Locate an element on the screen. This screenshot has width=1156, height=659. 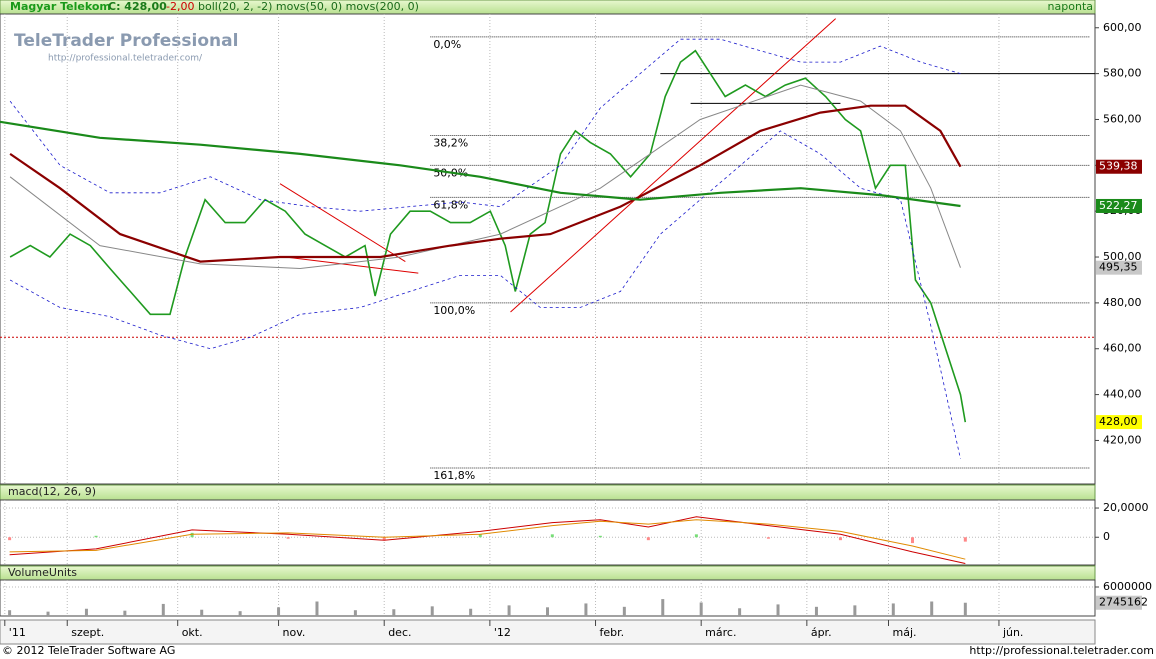
indicators: boll(20, 2, -2) movs(50, 0) movs(200, 0) is located at coordinates (308, 6).